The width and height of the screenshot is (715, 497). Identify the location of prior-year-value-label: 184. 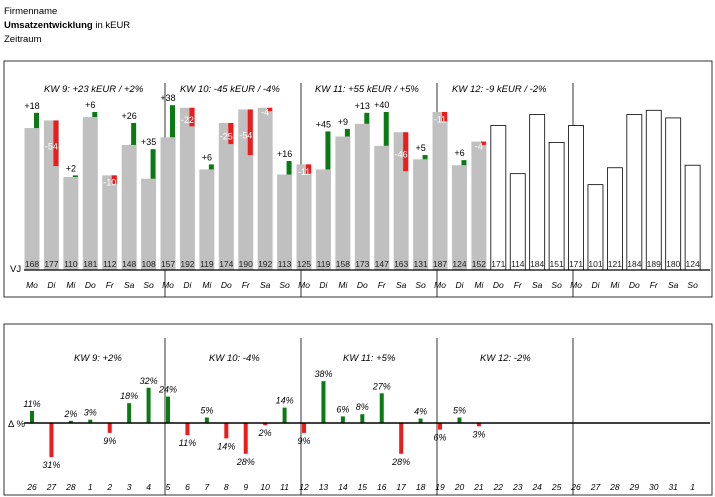
(634, 264).